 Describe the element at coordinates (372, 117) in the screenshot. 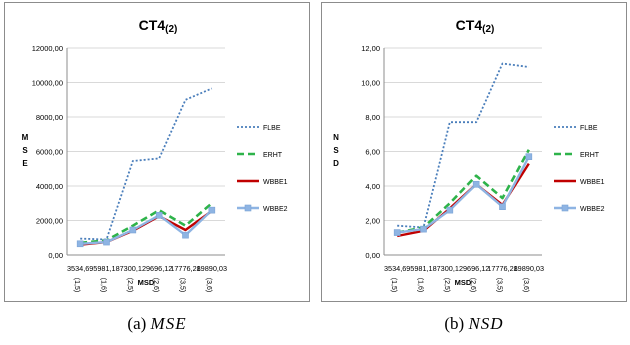

I see `y-tick-label: 8,00` at that location.